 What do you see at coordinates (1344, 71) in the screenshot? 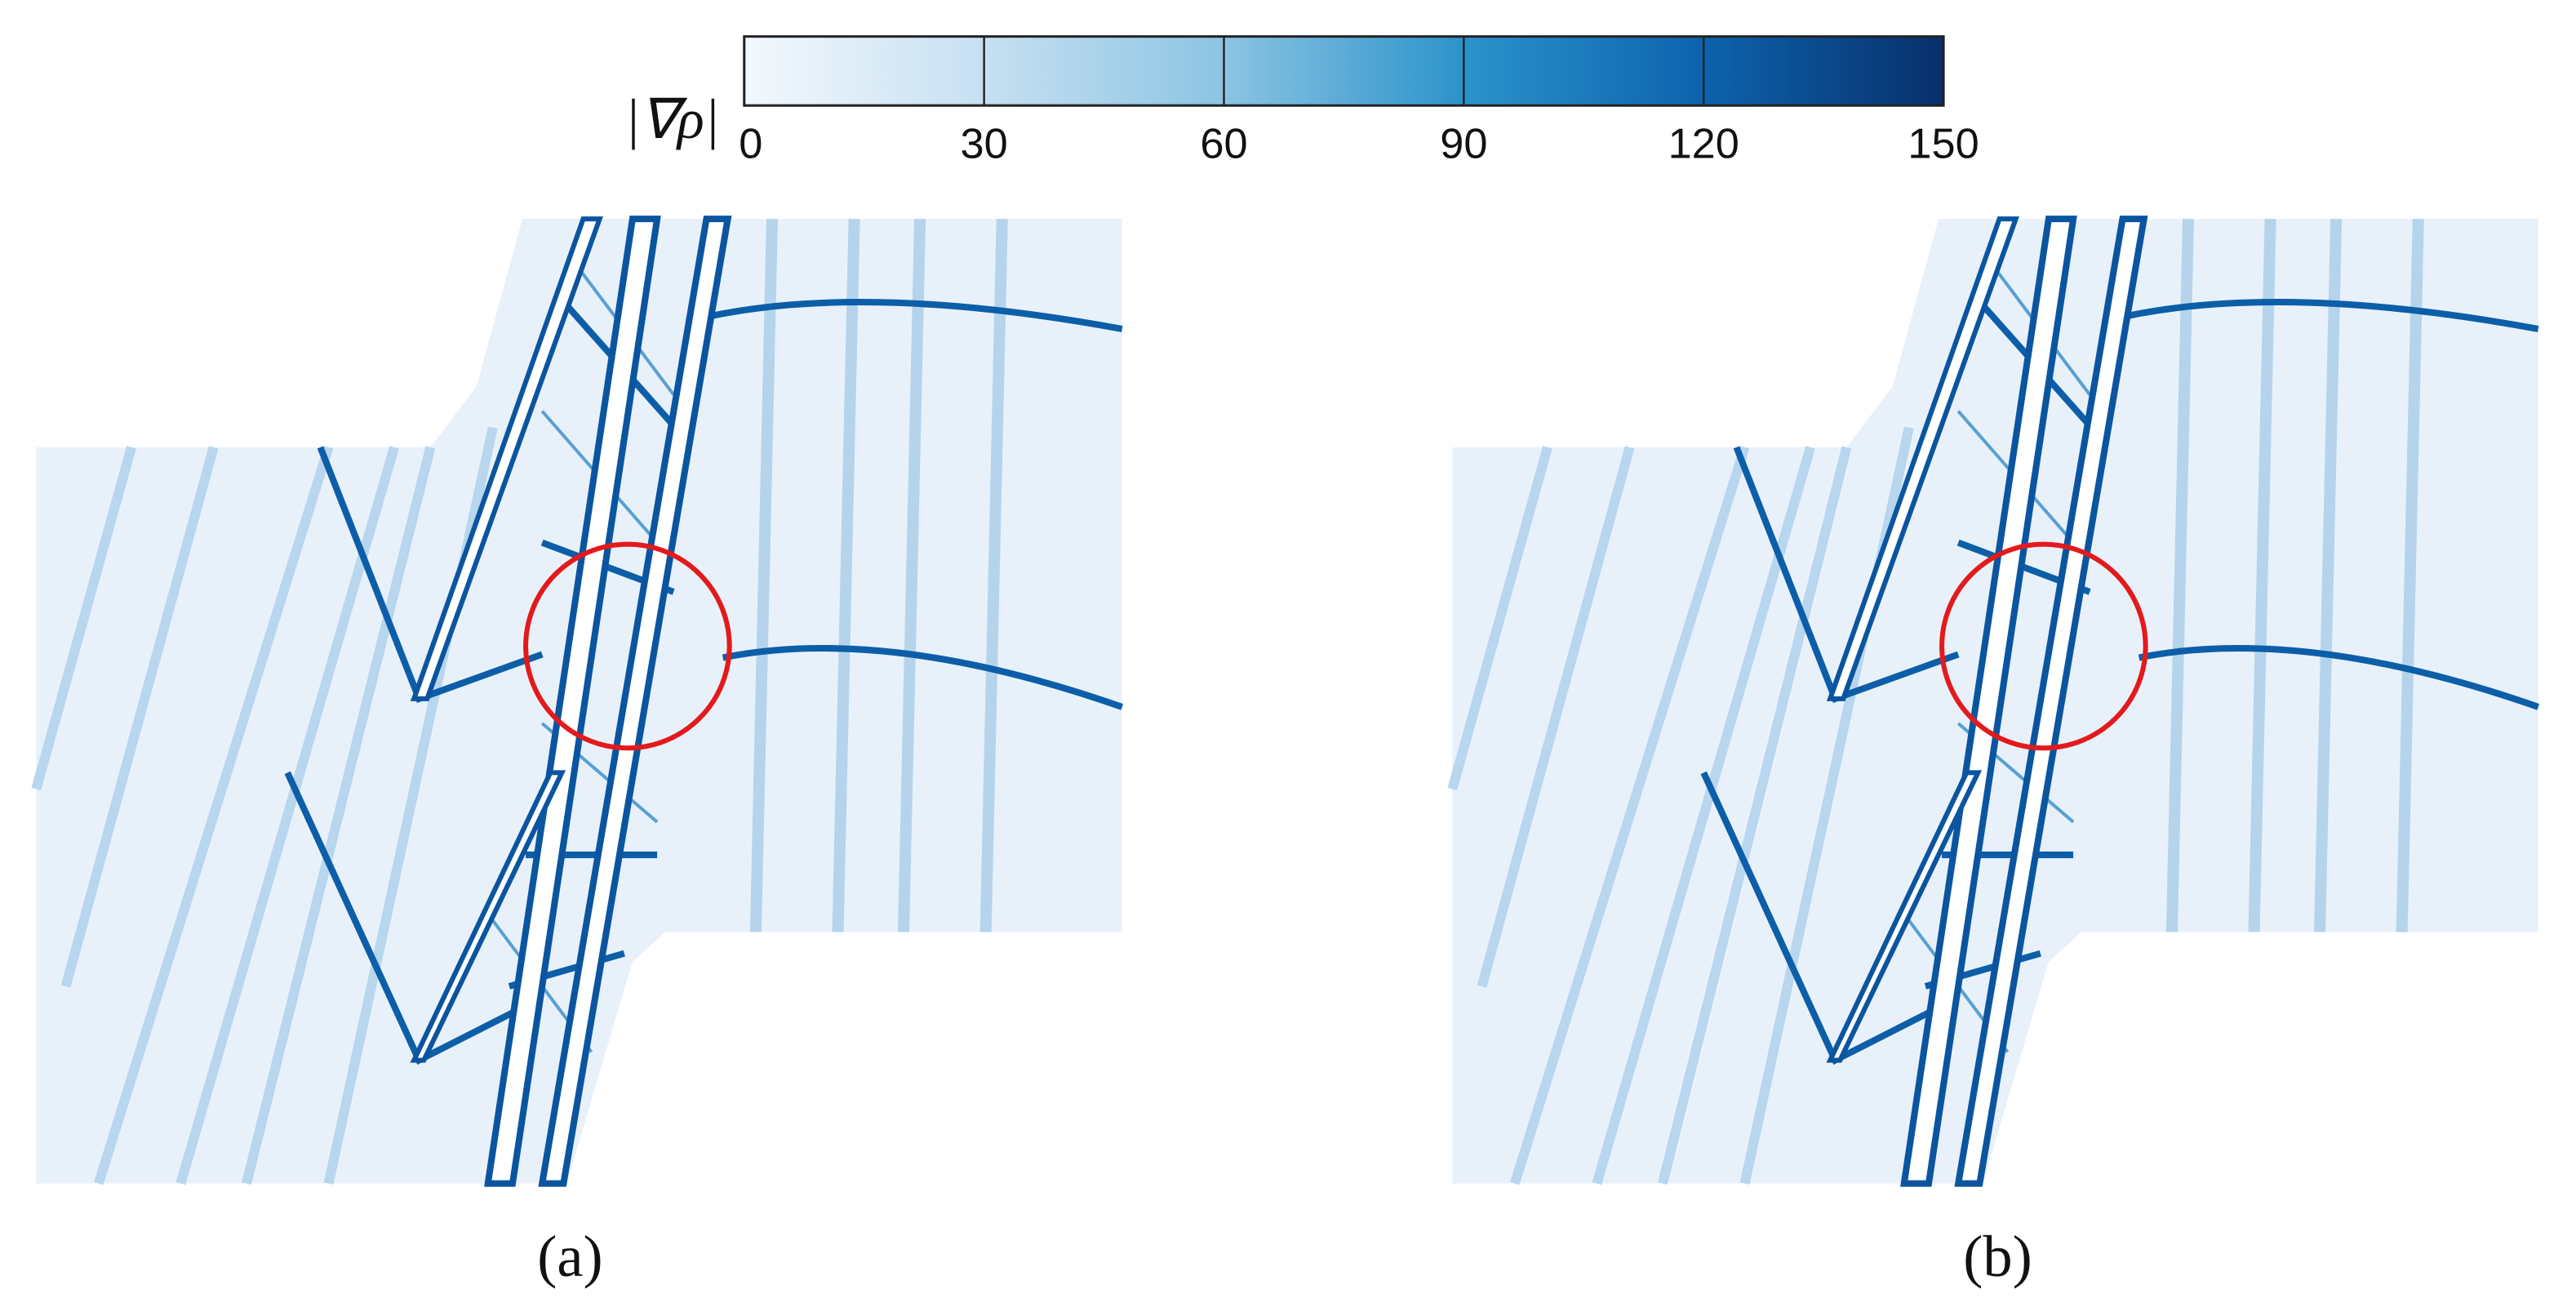
I see `colorbar` at bounding box center [1344, 71].